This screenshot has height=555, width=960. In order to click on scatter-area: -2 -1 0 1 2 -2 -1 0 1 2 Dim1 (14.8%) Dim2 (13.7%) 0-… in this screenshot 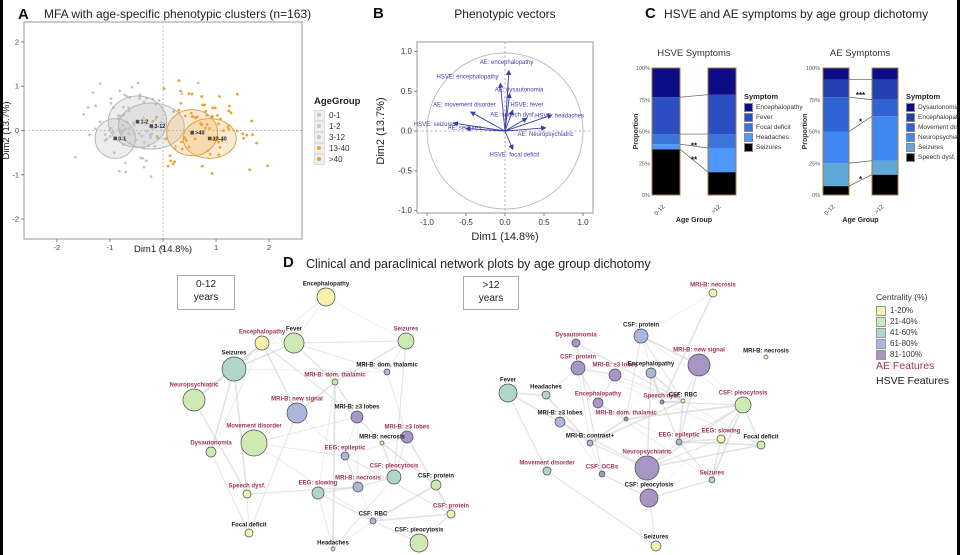, I will do `click(152, 138)`.